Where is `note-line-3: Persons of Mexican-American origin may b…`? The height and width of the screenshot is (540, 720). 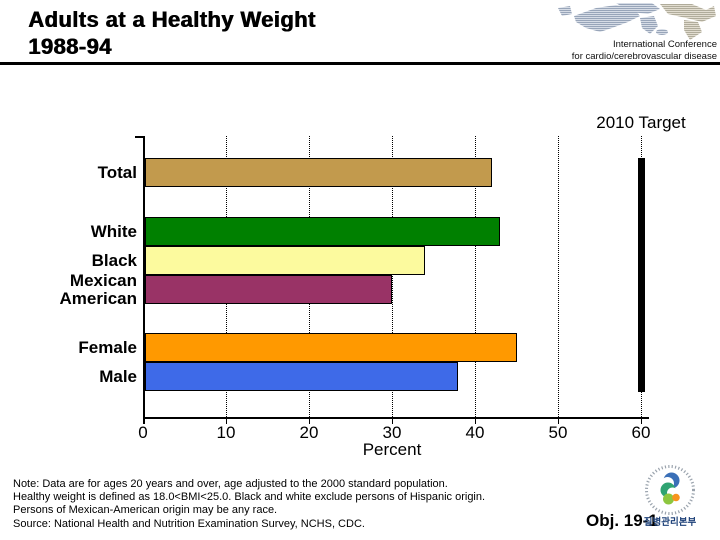 note-line-3: Persons of Mexican-American origin may b… is located at coordinates (145, 510).